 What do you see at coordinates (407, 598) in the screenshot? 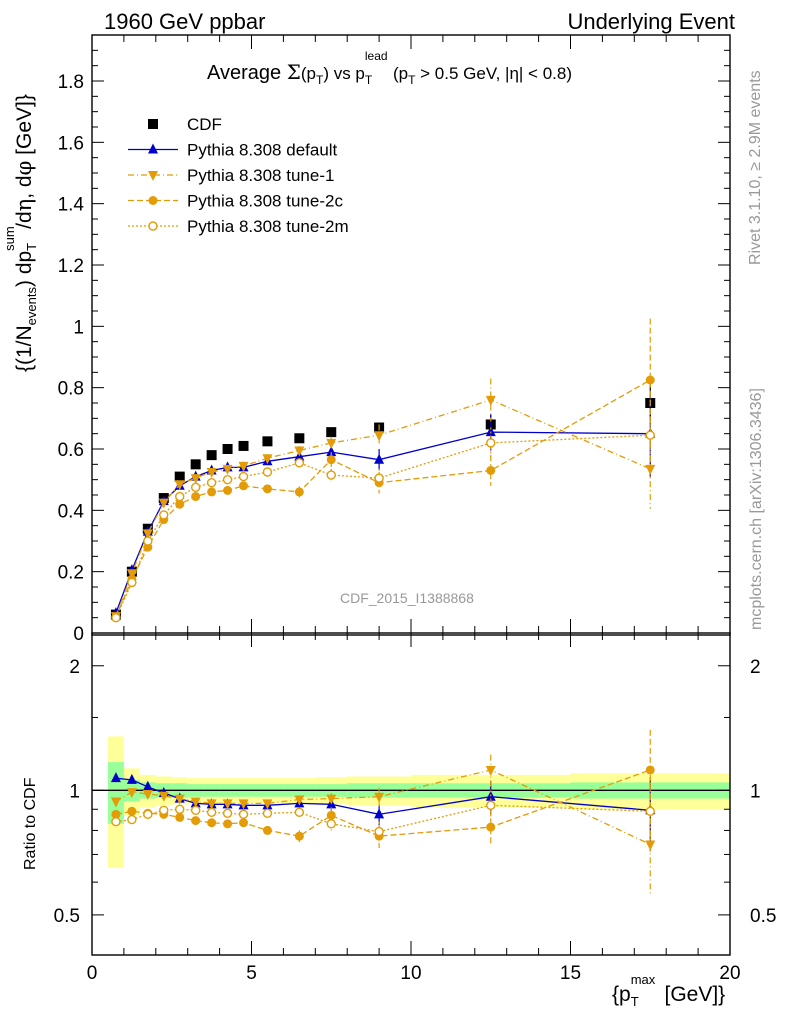
I see `analysis-watermark: CDF_2015_I1388868` at bounding box center [407, 598].